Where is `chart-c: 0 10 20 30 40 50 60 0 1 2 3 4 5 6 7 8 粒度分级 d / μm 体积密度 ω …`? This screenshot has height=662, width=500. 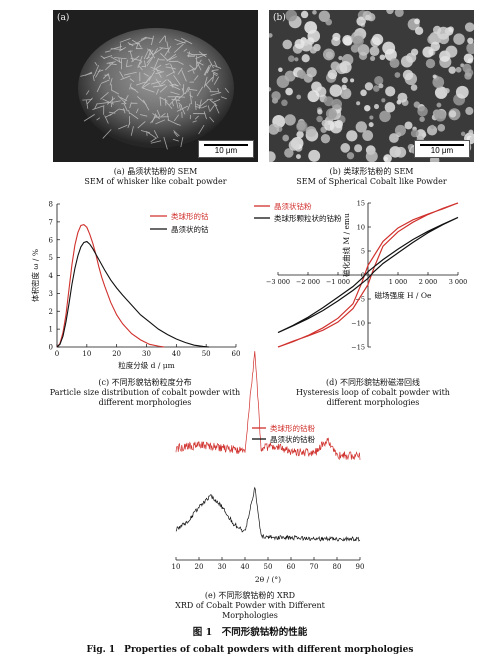
chart-c: 0 10 20 30 40 50 60 0 1 2 3 4 5 6 7 8 粒度分级 d / μm 体积密度 ω … is located at coordinates (135, 286).